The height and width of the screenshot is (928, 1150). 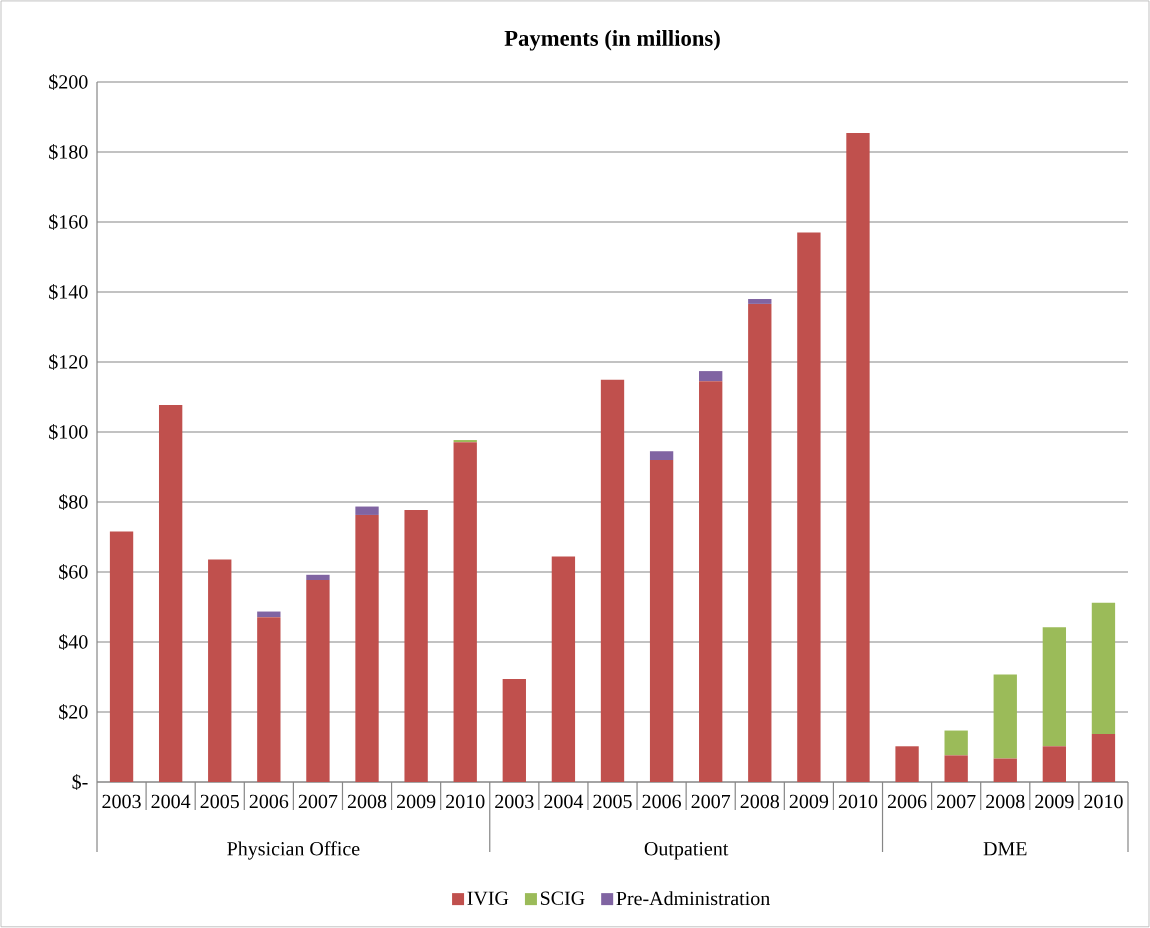 I want to click on y-tick-label: $180, so click(x=68, y=152).